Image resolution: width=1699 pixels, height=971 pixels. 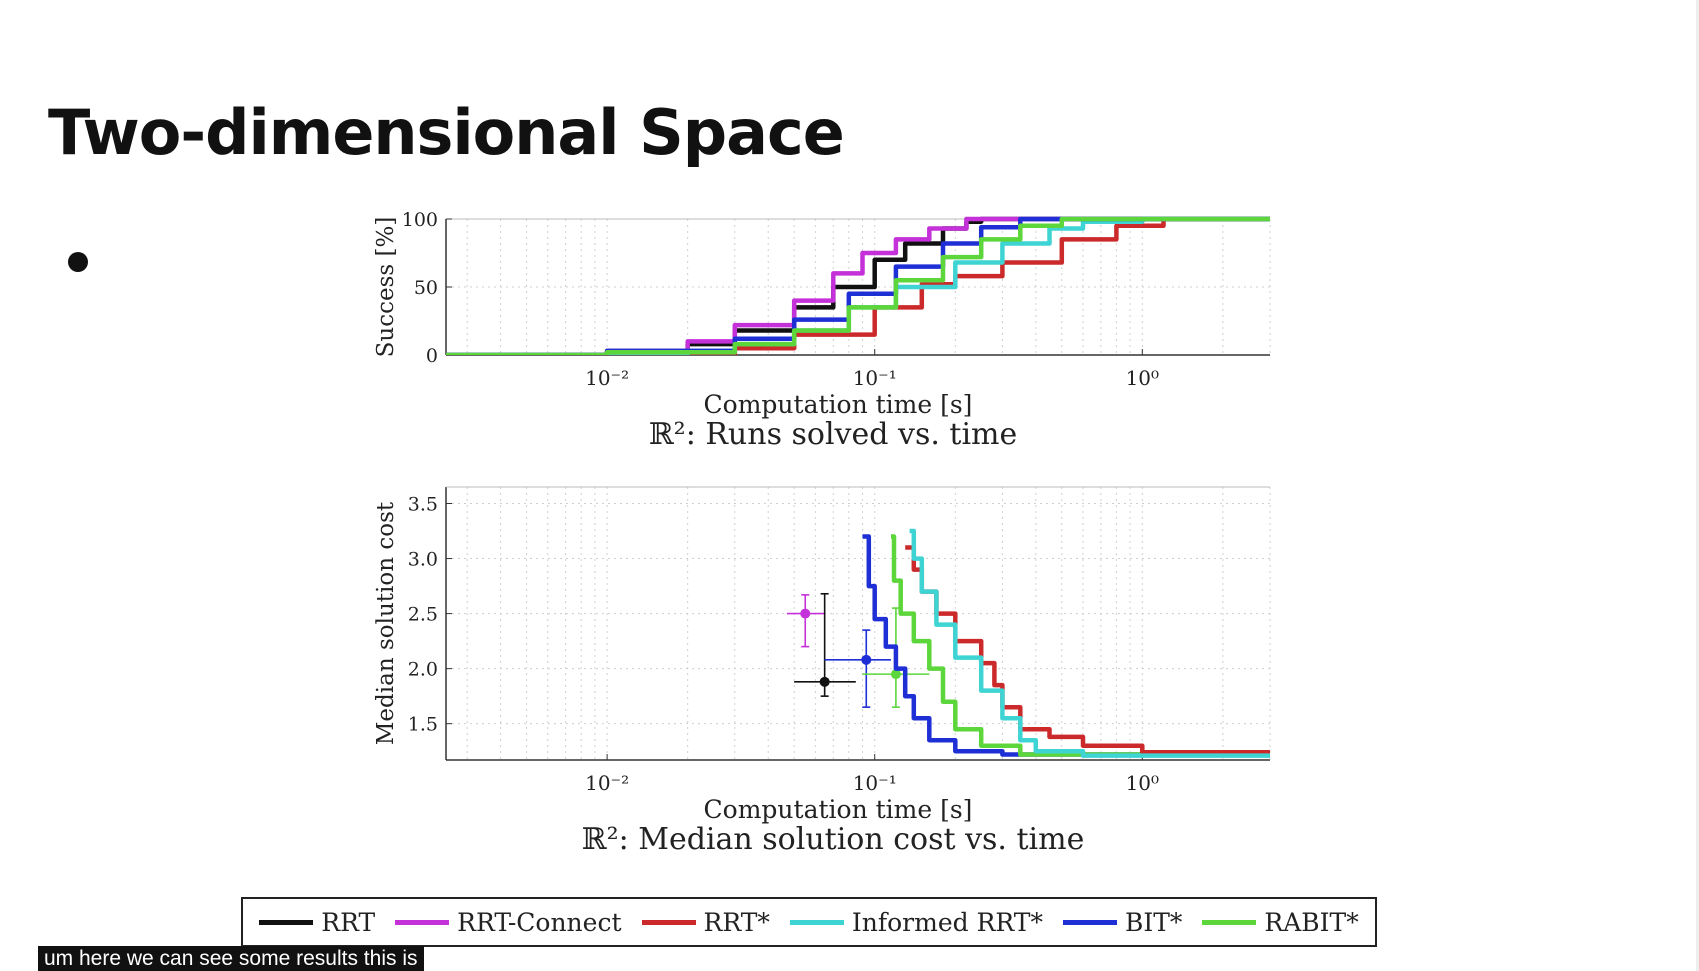 I want to click on legend-item: BIT*, so click(x=1122, y=922).